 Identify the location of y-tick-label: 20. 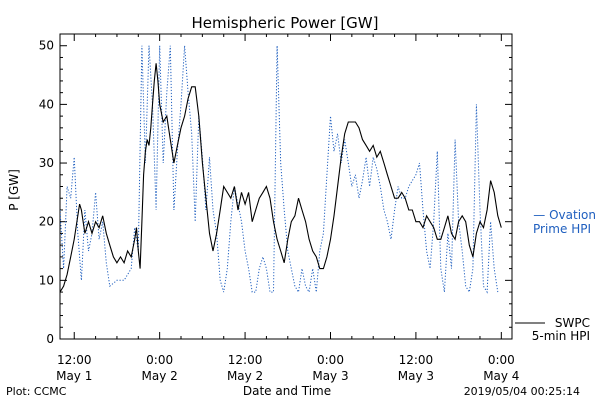
(46, 222).